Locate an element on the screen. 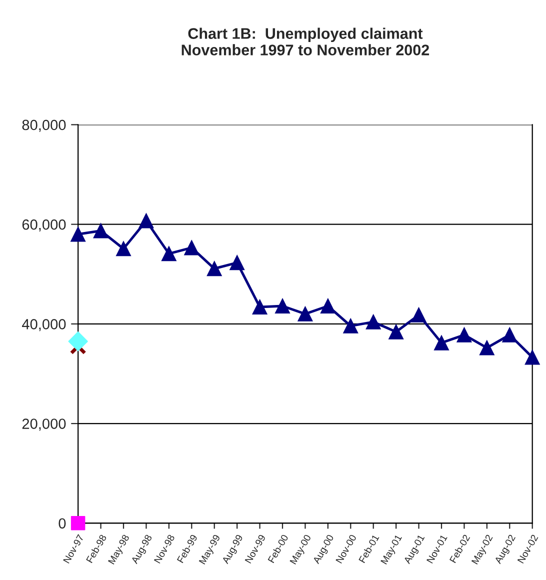 This screenshot has height=580, width=546. y-tick-label: 40,000 is located at coordinates (44, 325).